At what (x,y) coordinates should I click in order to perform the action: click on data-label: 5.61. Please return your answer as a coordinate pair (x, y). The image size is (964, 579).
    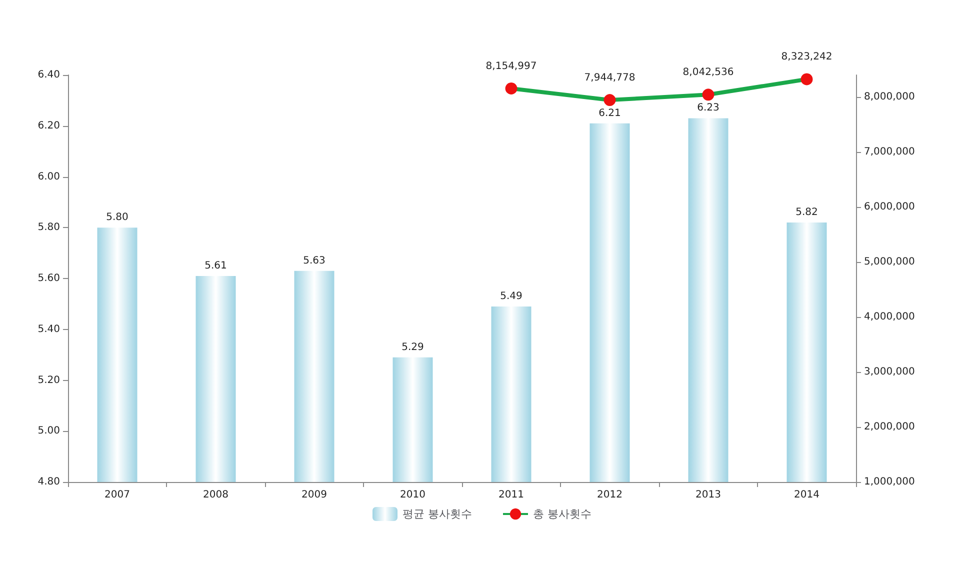
    Looking at the image, I should click on (215, 266).